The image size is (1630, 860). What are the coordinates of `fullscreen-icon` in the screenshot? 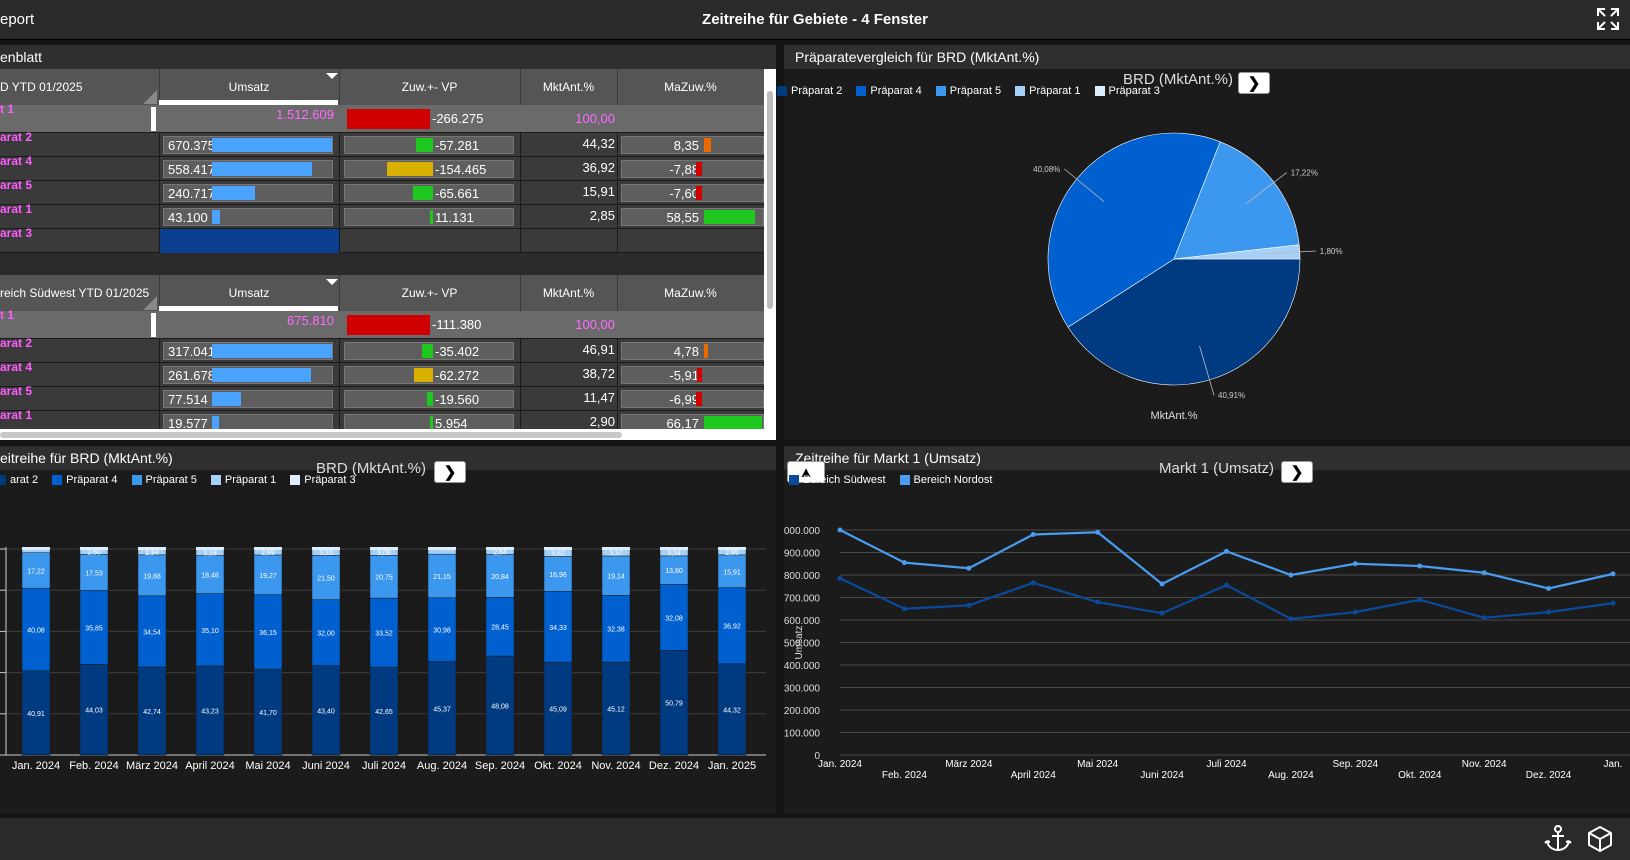 It's located at (1608, 19).